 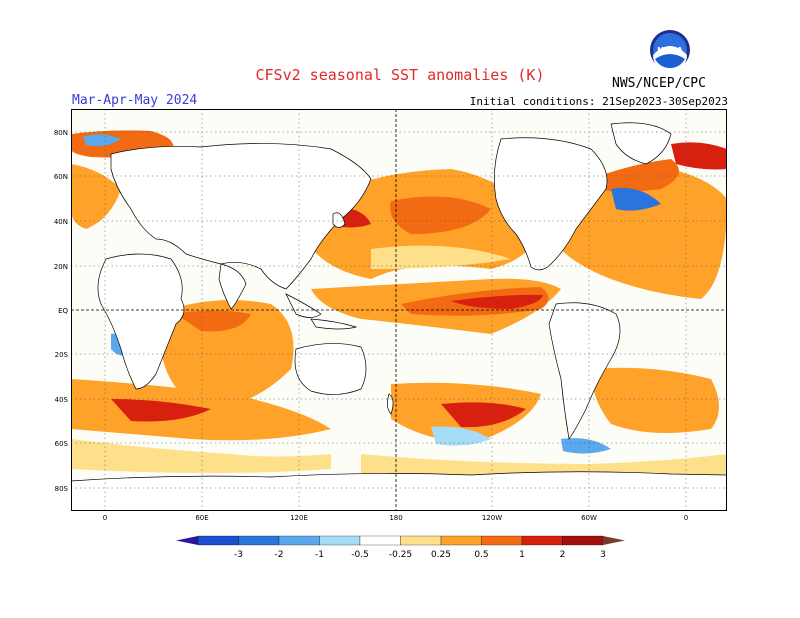 I want to click on lon-label: 60W, so click(x=589, y=518).